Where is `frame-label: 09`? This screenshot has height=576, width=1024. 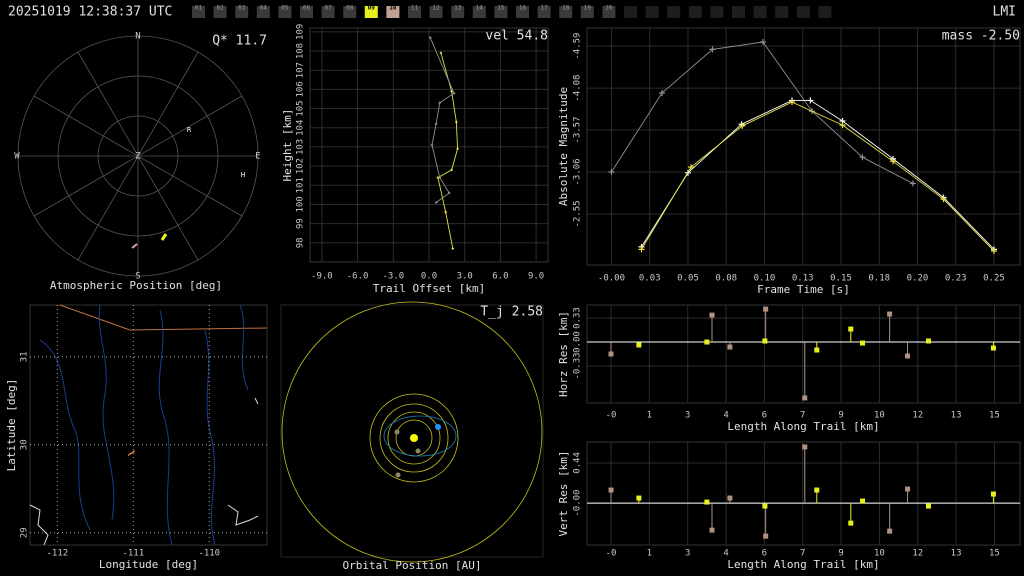 frame-label: 09 is located at coordinates (372, 8).